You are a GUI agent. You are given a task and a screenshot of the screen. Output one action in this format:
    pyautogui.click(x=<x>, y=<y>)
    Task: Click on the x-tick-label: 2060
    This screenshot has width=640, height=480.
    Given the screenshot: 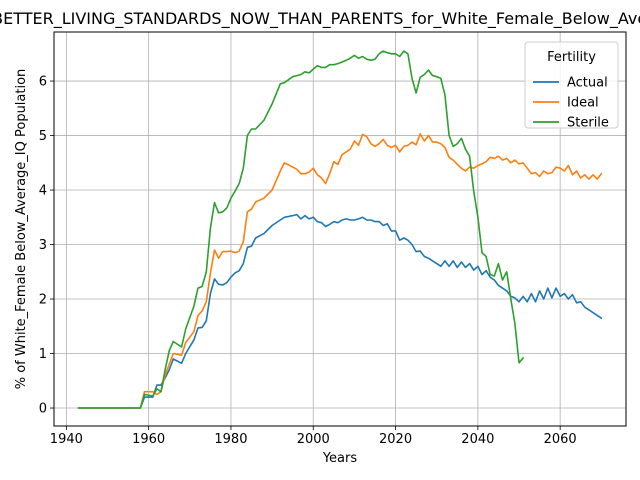 What is the action you would take?
    pyautogui.click(x=560, y=439)
    